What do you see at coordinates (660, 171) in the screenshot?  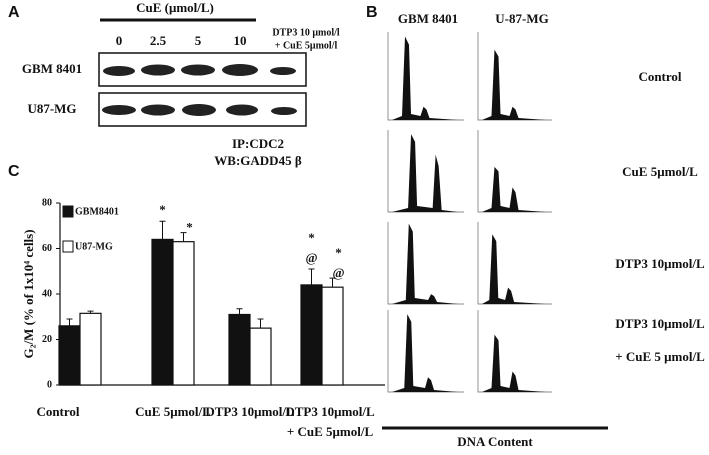 I see `row-label: CuE 5μmol/L` at bounding box center [660, 171].